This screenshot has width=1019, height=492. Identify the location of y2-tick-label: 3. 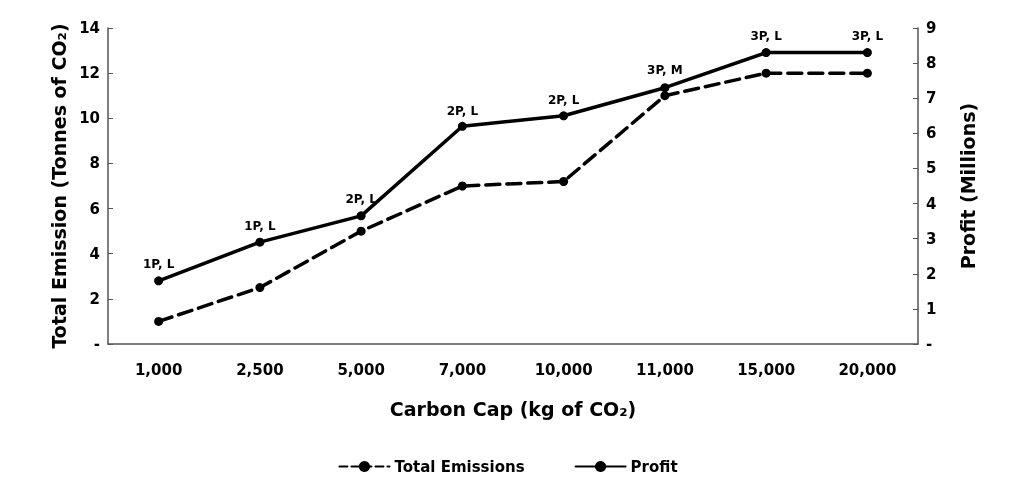
(931, 238).